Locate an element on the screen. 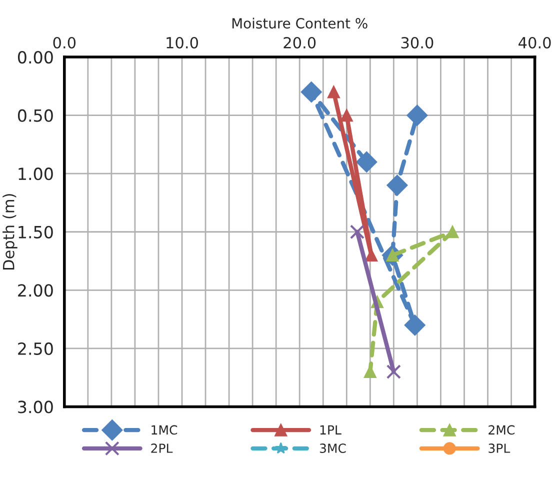 The width and height of the screenshot is (560, 496). y-tick-label: 3.00 is located at coordinates (35, 407).